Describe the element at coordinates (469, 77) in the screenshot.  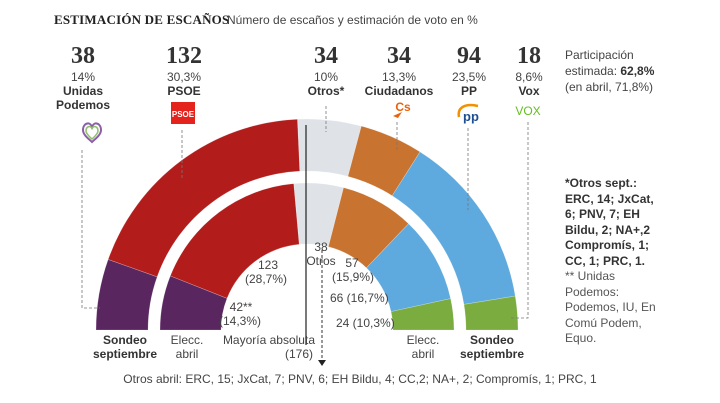
I see `party-pct: 23,5%` at that location.